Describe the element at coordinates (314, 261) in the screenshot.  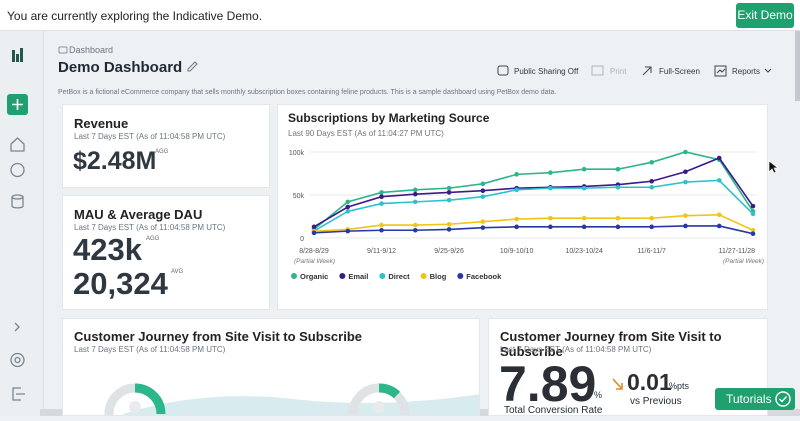
I see `x-tick-note: (Partial Week)` at that location.